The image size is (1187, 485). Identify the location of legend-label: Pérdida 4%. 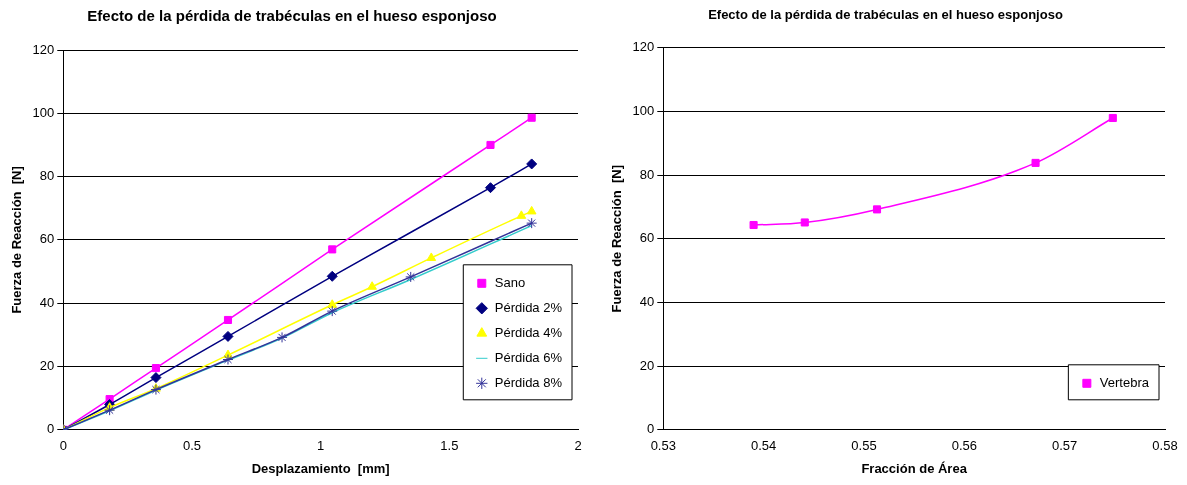
(528, 332).